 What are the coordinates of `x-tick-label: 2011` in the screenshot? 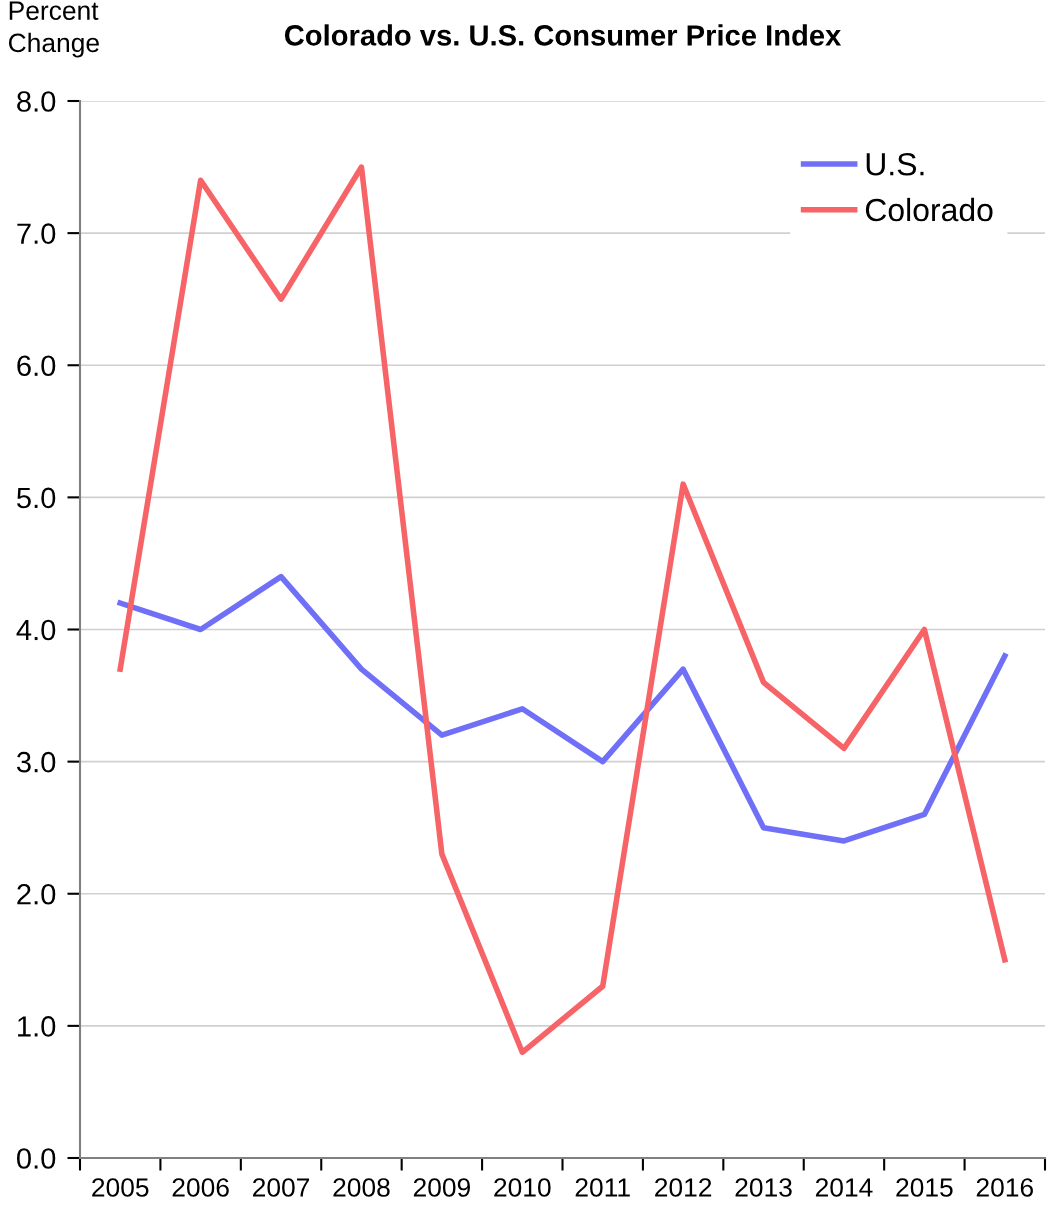 It's located at (602, 1187).